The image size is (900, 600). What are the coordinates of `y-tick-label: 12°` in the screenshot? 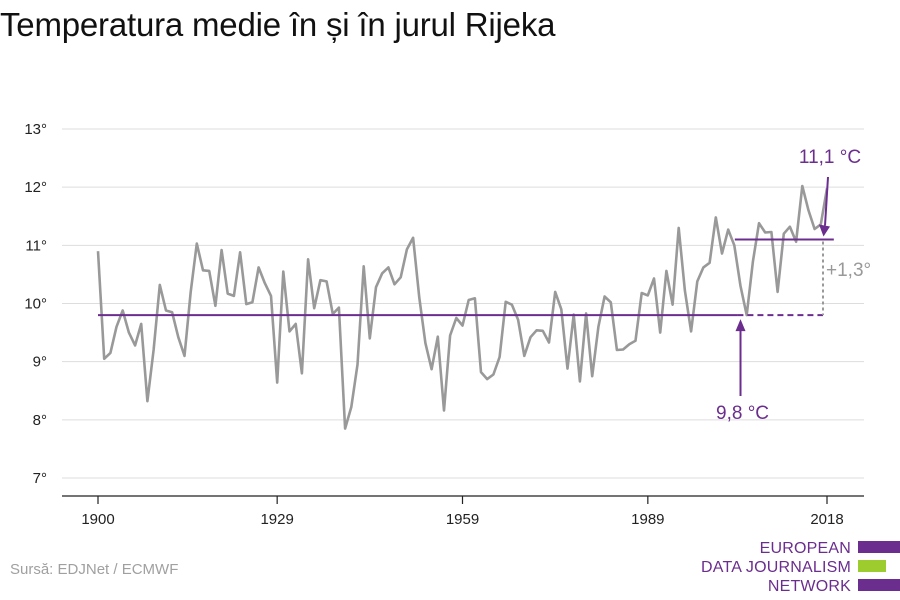 It's located at (35, 187).